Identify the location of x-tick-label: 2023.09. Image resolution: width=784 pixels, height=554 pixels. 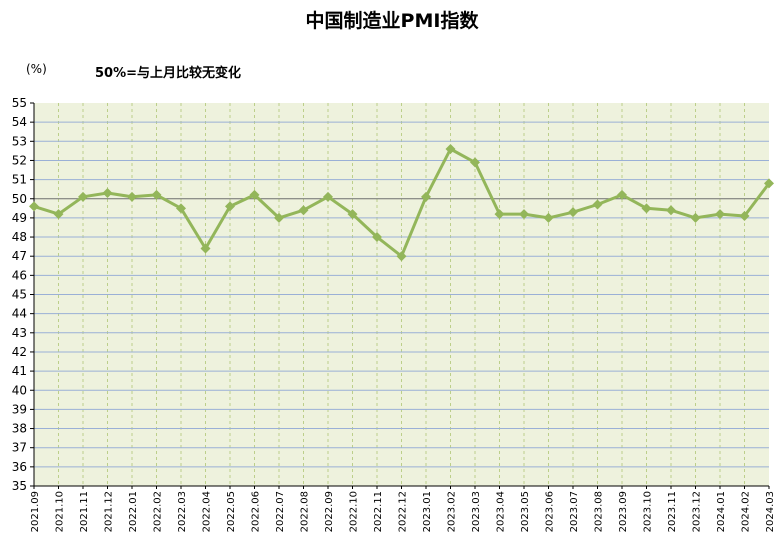
(623, 511).